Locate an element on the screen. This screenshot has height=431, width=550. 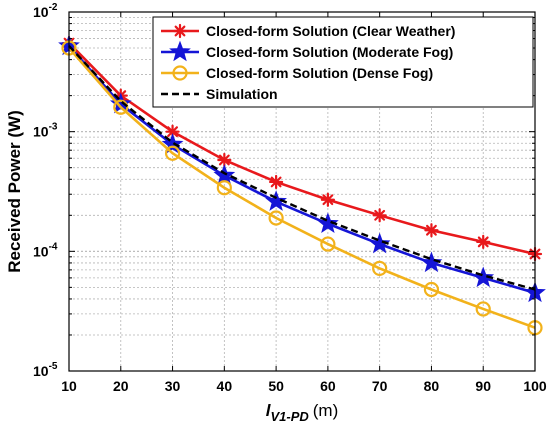
legend-item: Closed-form Solution (Dense Fog) is located at coordinates (297, 73).